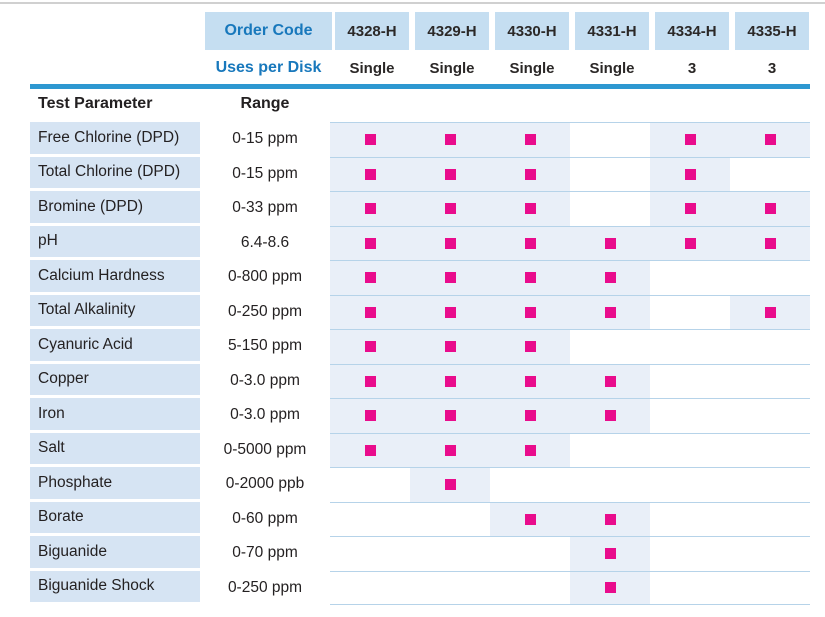  I want to click on test-parameter-cell: Biguanide, so click(115, 553).